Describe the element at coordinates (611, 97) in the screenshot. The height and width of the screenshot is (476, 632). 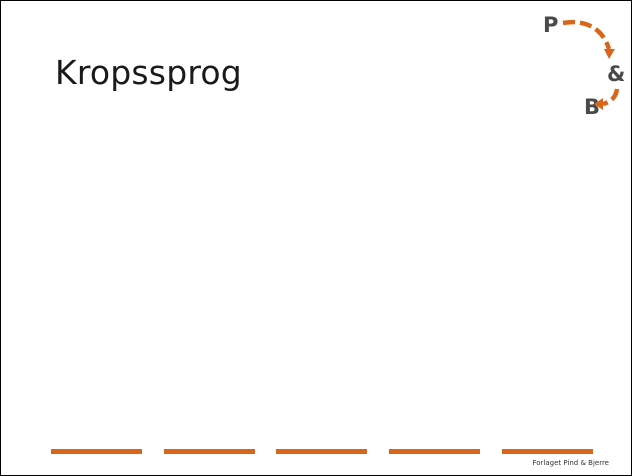
I see `logo-arrow-bottom` at that location.